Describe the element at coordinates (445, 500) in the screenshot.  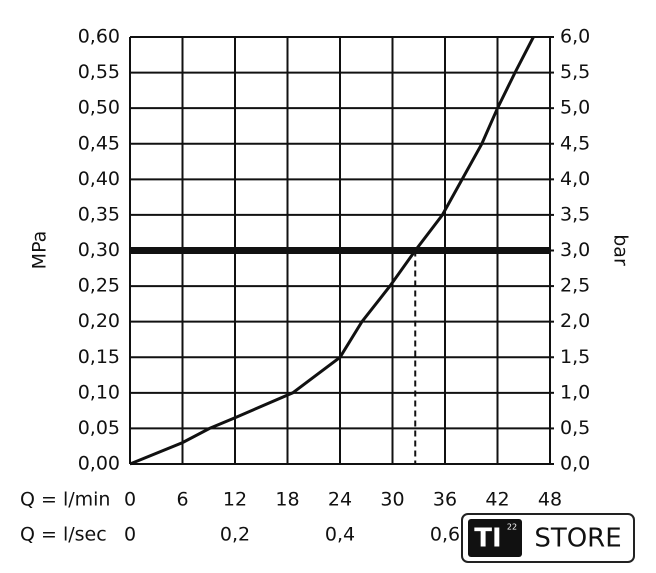
I see `x-tick-label: 36` at that location.